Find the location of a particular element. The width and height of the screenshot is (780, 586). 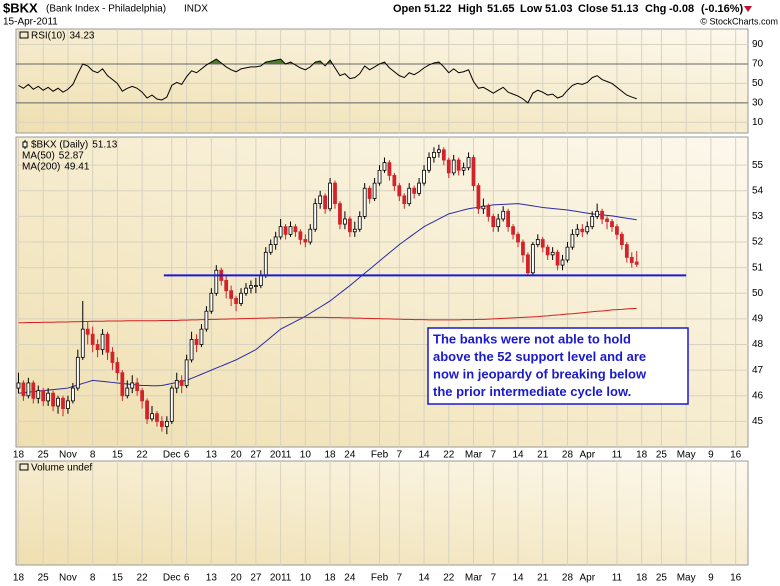

y-tick-label: 55 is located at coordinates (758, 165).